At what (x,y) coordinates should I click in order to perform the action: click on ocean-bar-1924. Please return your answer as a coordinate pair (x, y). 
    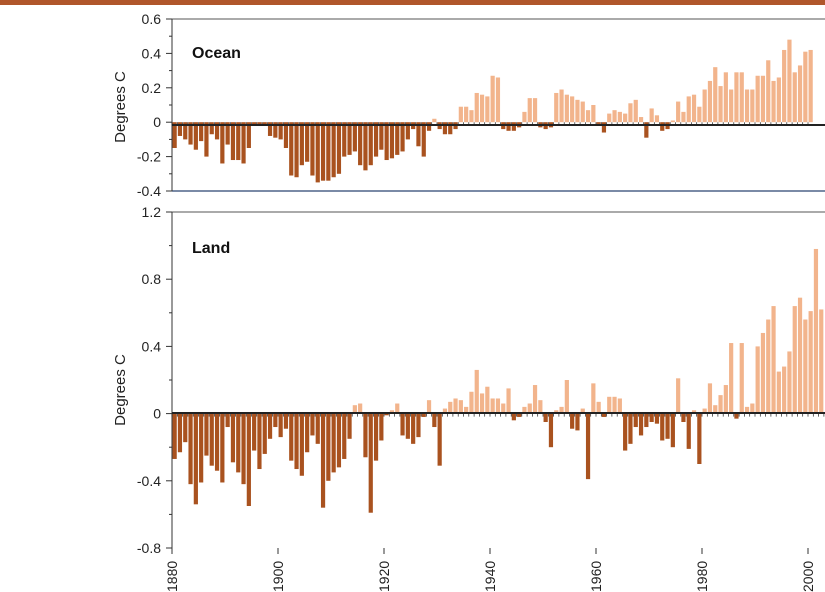
    Looking at the image, I should click on (407, 131).